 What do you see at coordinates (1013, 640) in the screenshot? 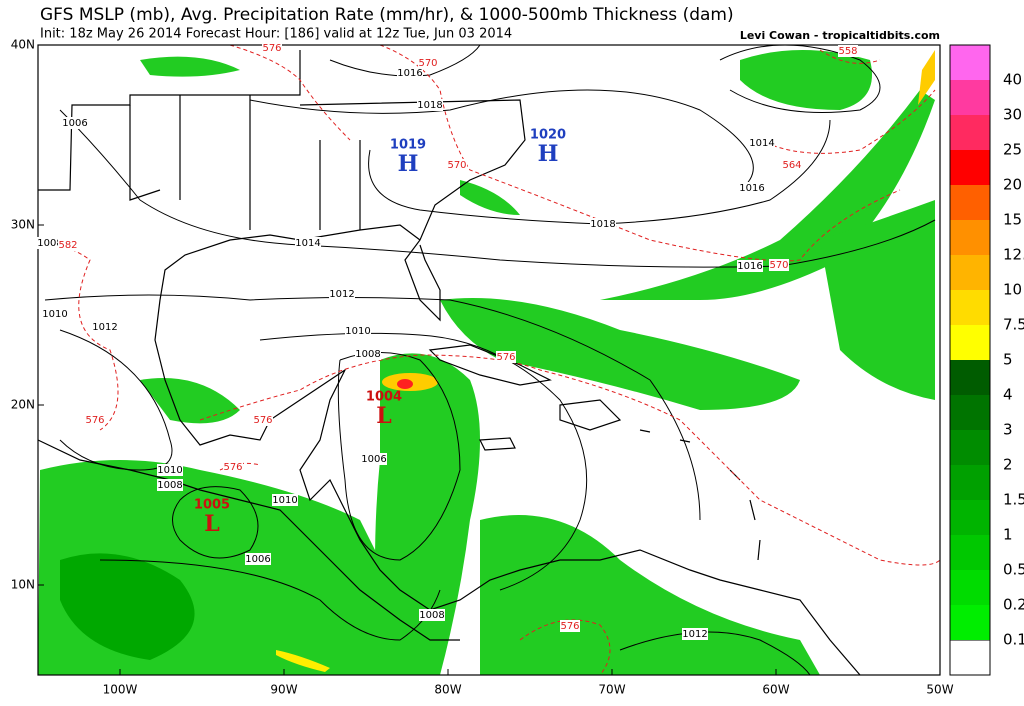
I see `colorbar-label: 0.1` at bounding box center [1013, 640].